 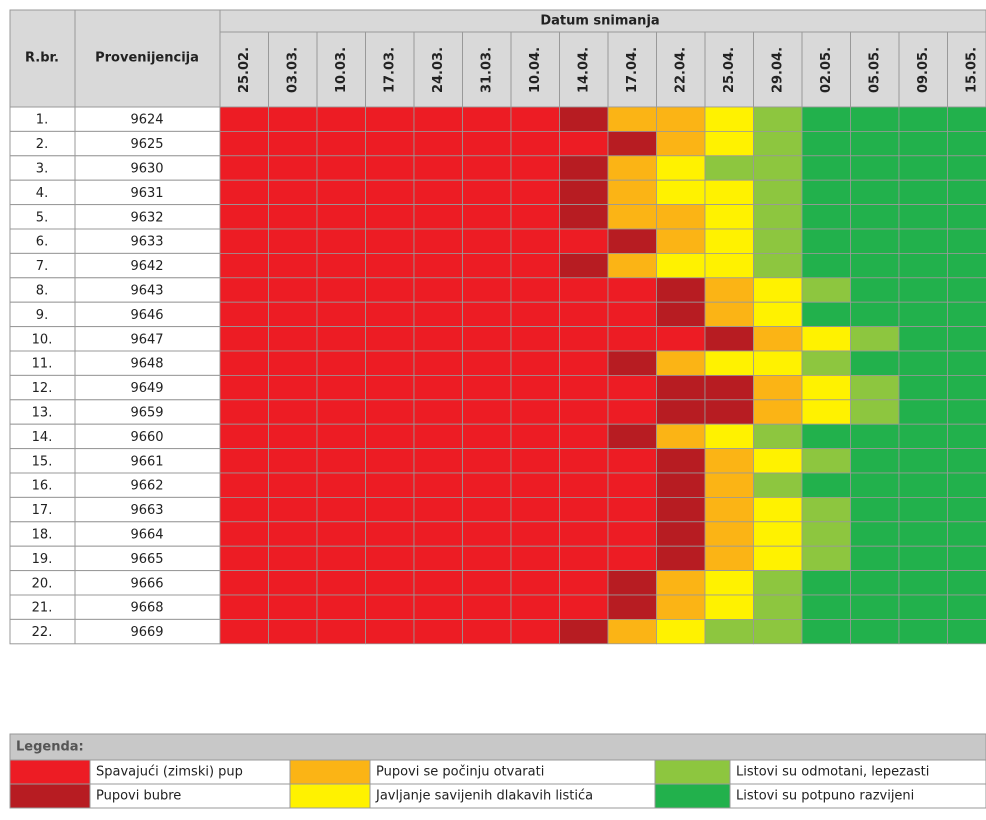 What do you see at coordinates (146, 608) in the screenshot?
I see `provenance: 9668` at bounding box center [146, 608].